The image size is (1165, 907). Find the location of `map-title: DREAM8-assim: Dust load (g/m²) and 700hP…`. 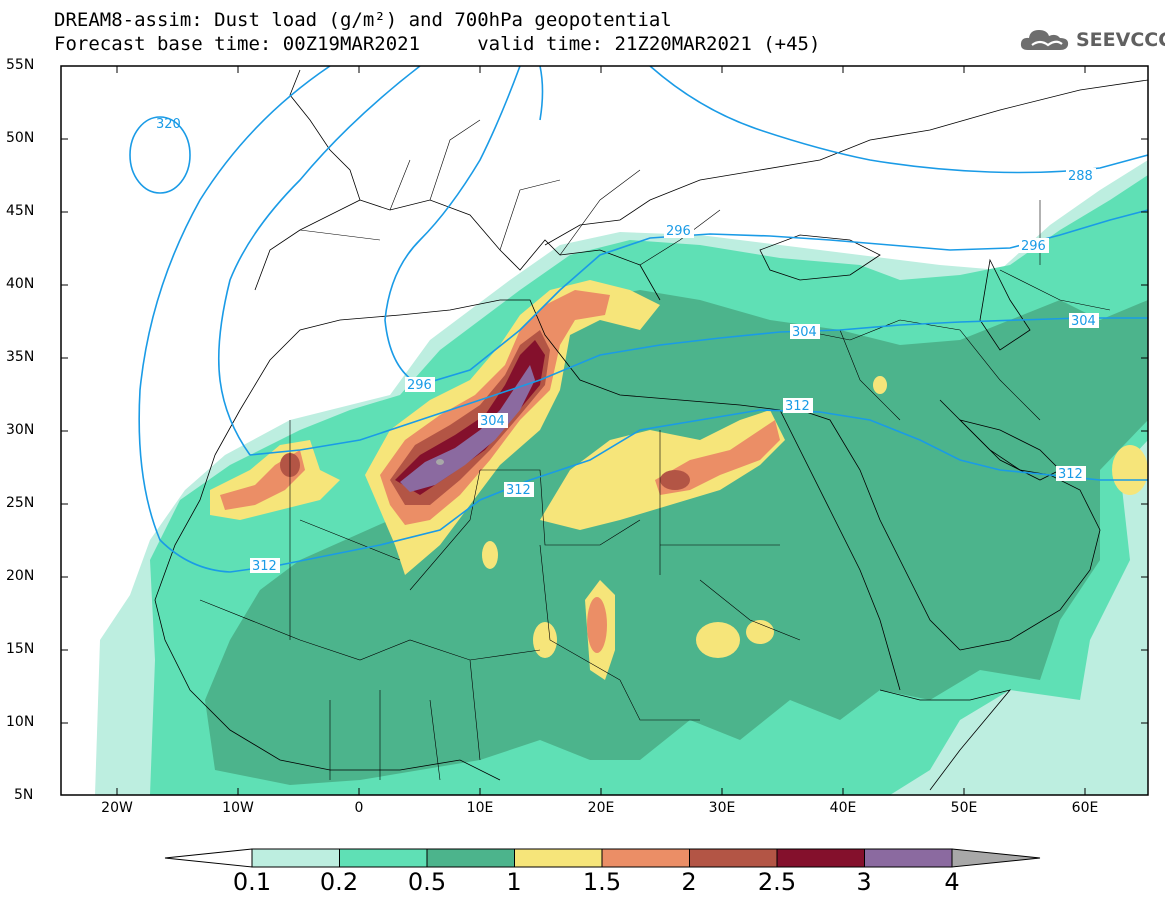

map-title: DREAM8-assim: Dust load (g/m²) and 700hP… is located at coordinates (363, 20).